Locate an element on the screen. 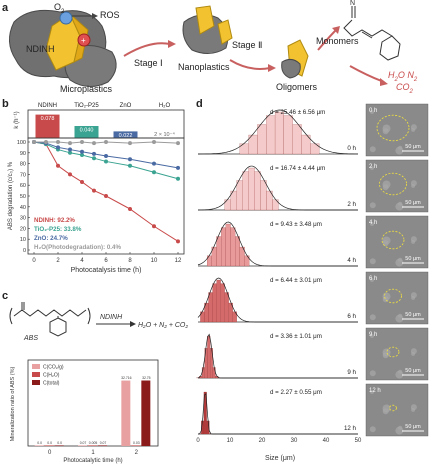 This screenshot has width=431, height=466. b-ytick-5: 50 is located at coordinates (23, 197).